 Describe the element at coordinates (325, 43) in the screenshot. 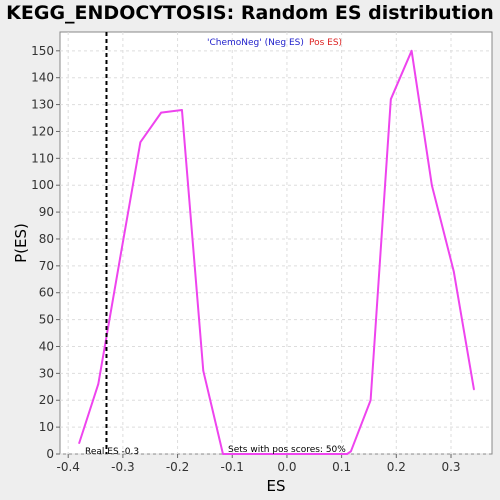

I see `legend-pos-es: Pos ES)` at that location.